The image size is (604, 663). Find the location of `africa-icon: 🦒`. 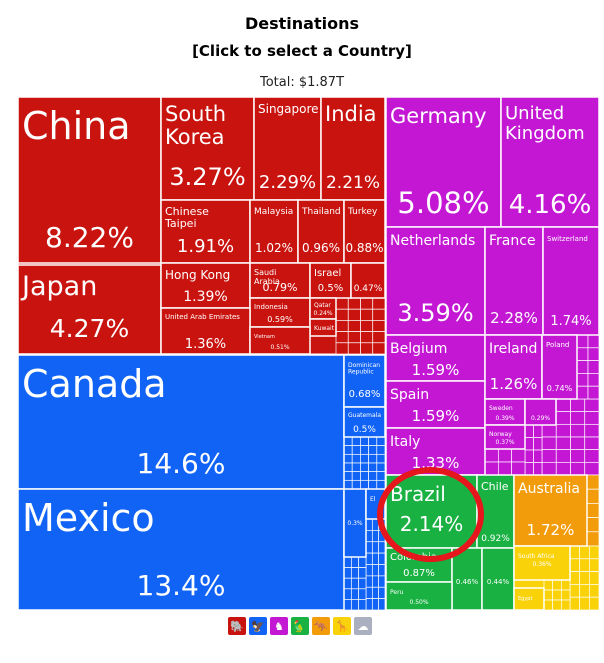

africa-icon: 🦒 is located at coordinates (342, 626).